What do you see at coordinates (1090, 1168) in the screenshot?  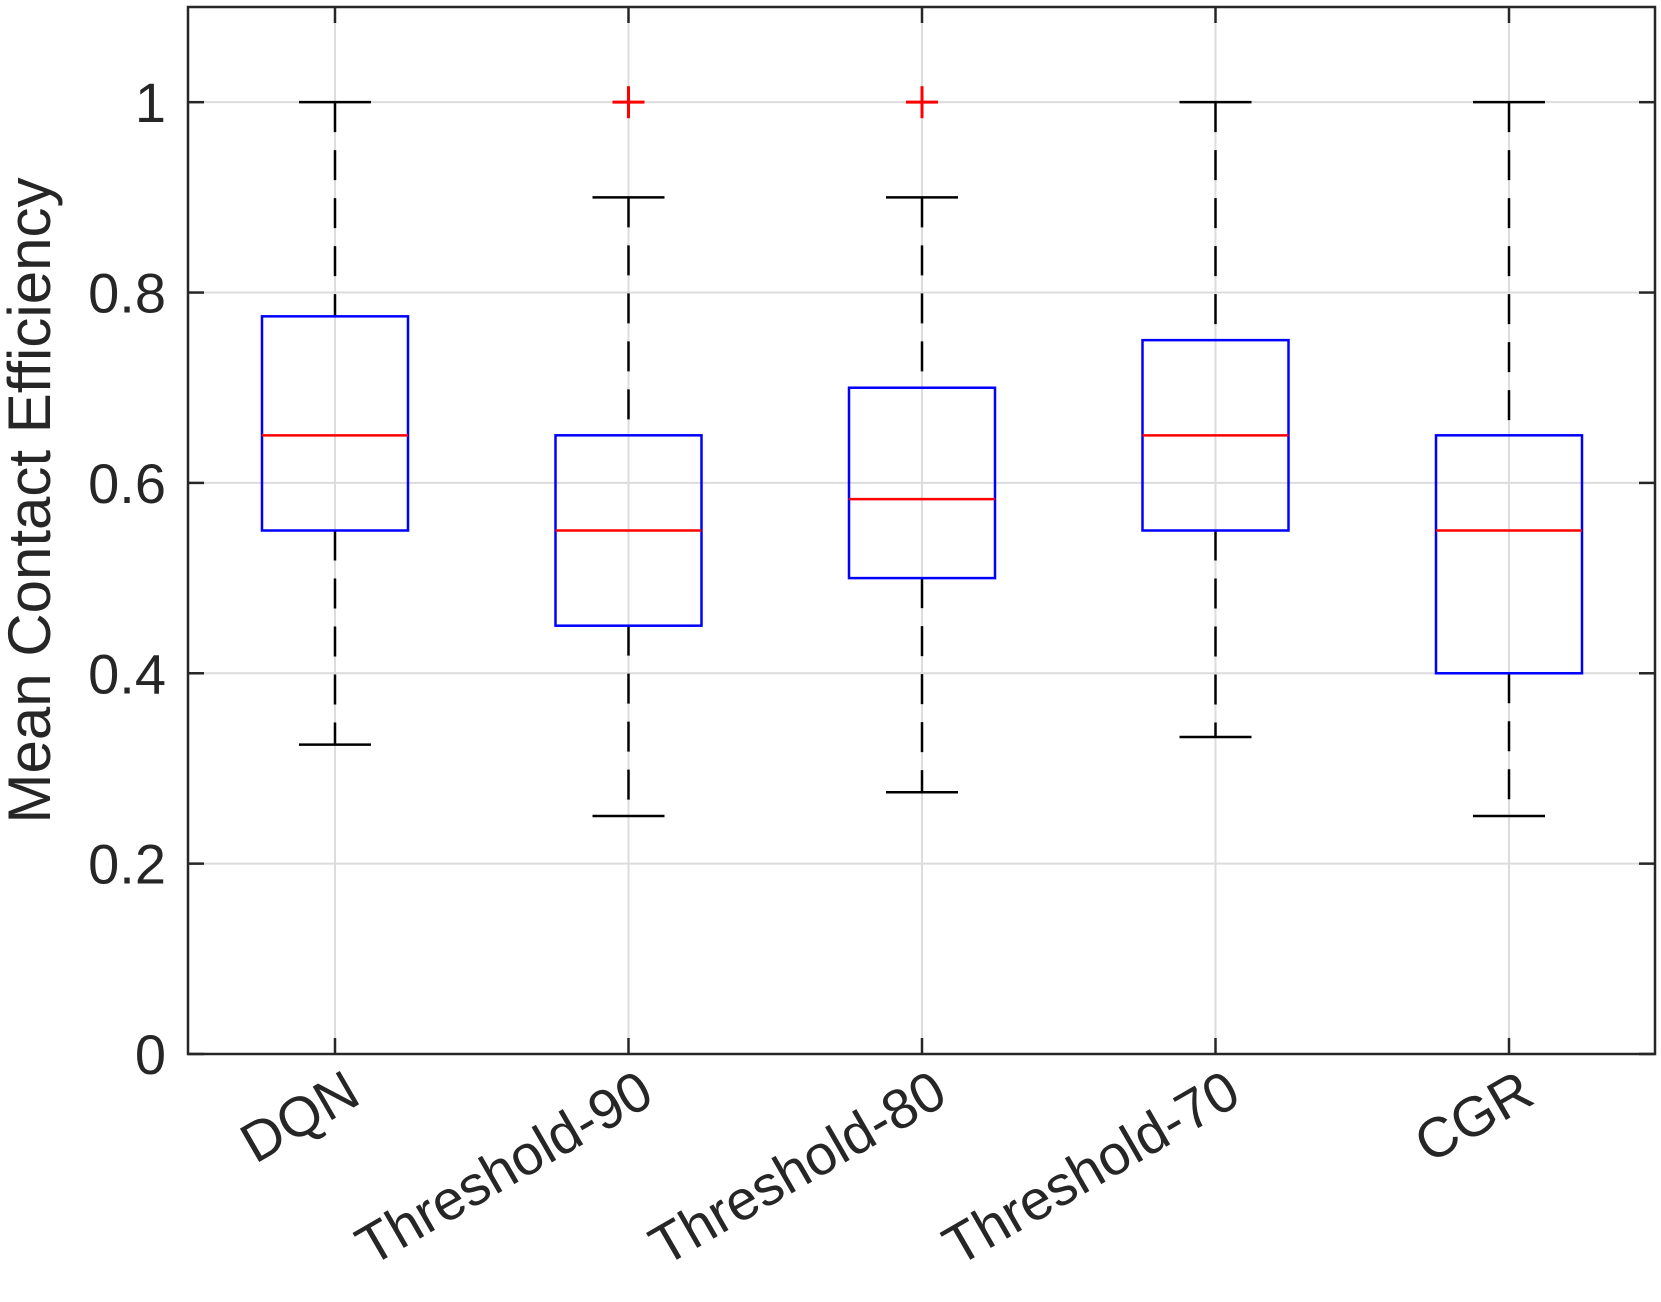 I see `x-tick-label: Threshold-70` at bounding box center [1090, 1168].